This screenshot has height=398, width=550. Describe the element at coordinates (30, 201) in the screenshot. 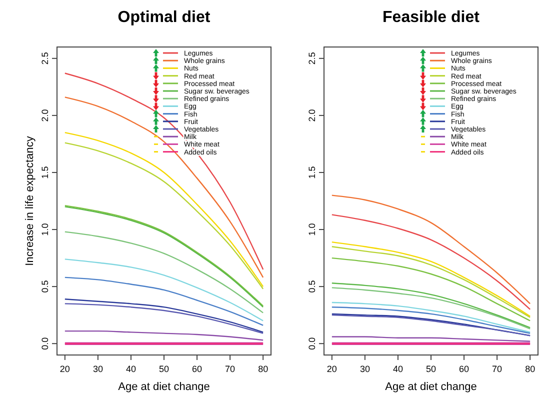

I see `y-axis-title: Increase in life expectancy` at that location.